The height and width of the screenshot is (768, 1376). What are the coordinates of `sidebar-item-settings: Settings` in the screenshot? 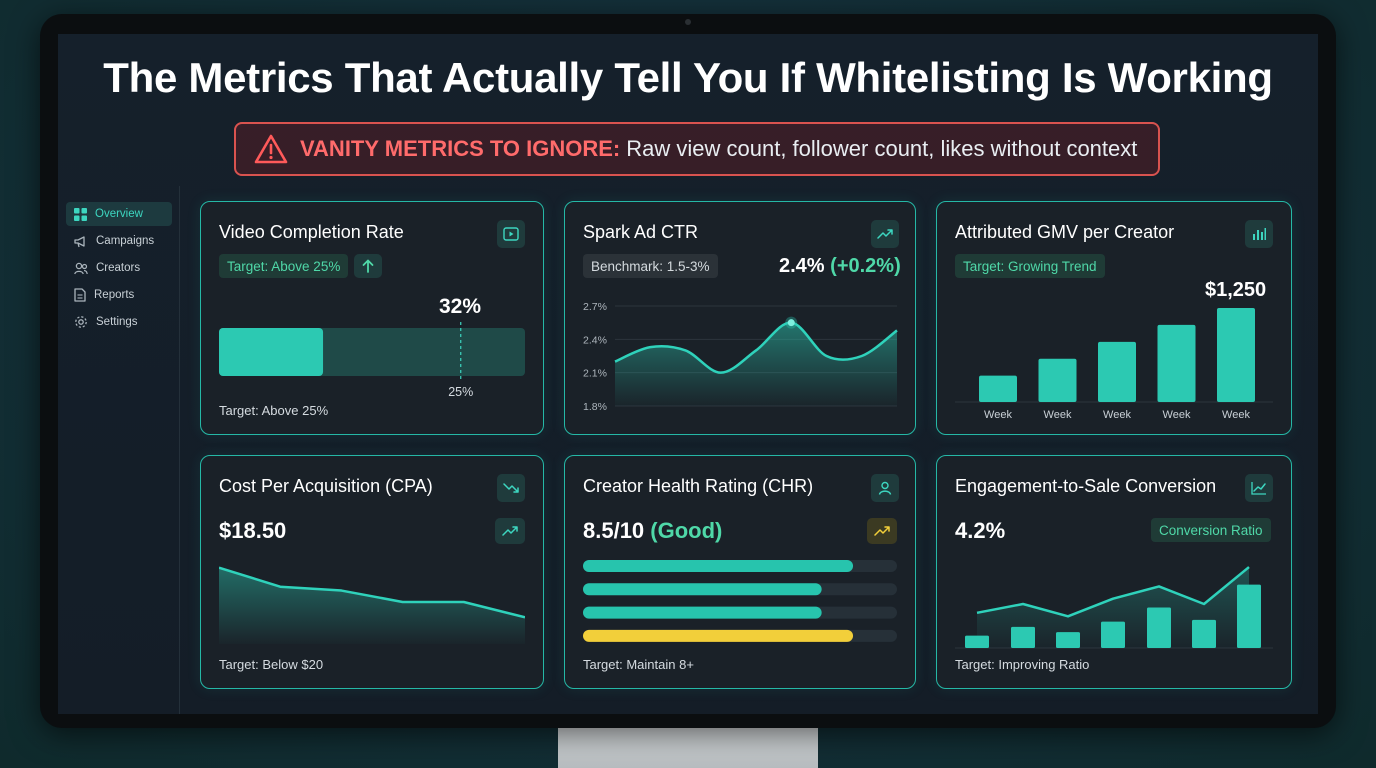 It's located at (119, 322).